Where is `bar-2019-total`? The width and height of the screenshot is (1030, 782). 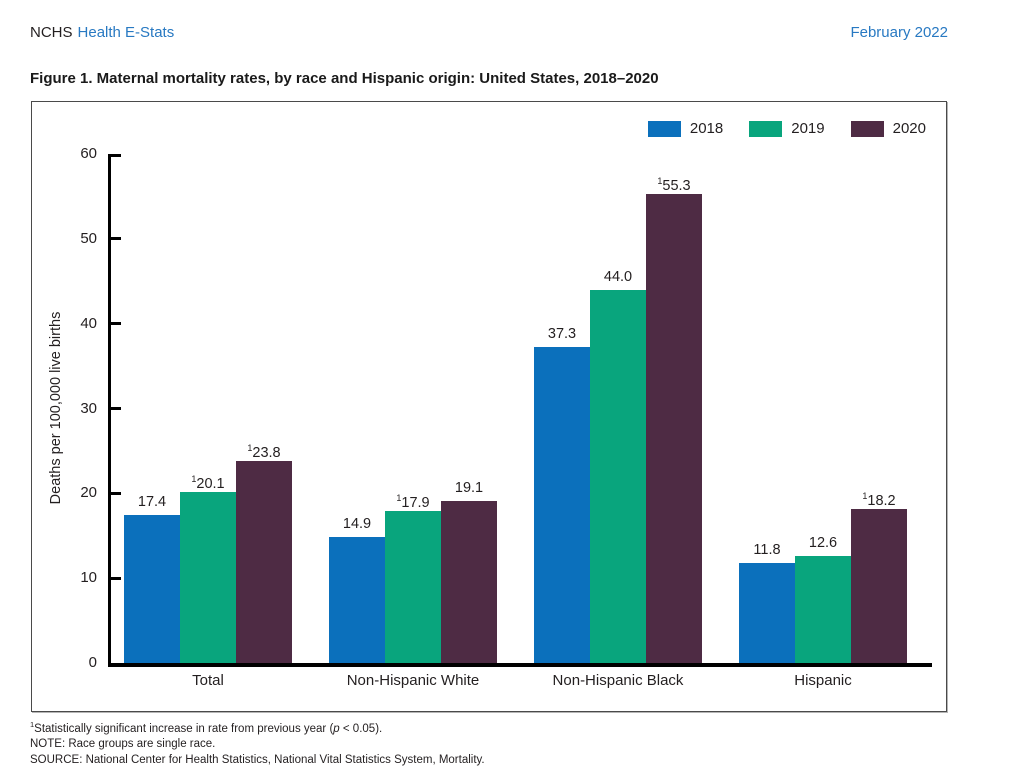
bar-2019-total is located at coordinates (208, 577).